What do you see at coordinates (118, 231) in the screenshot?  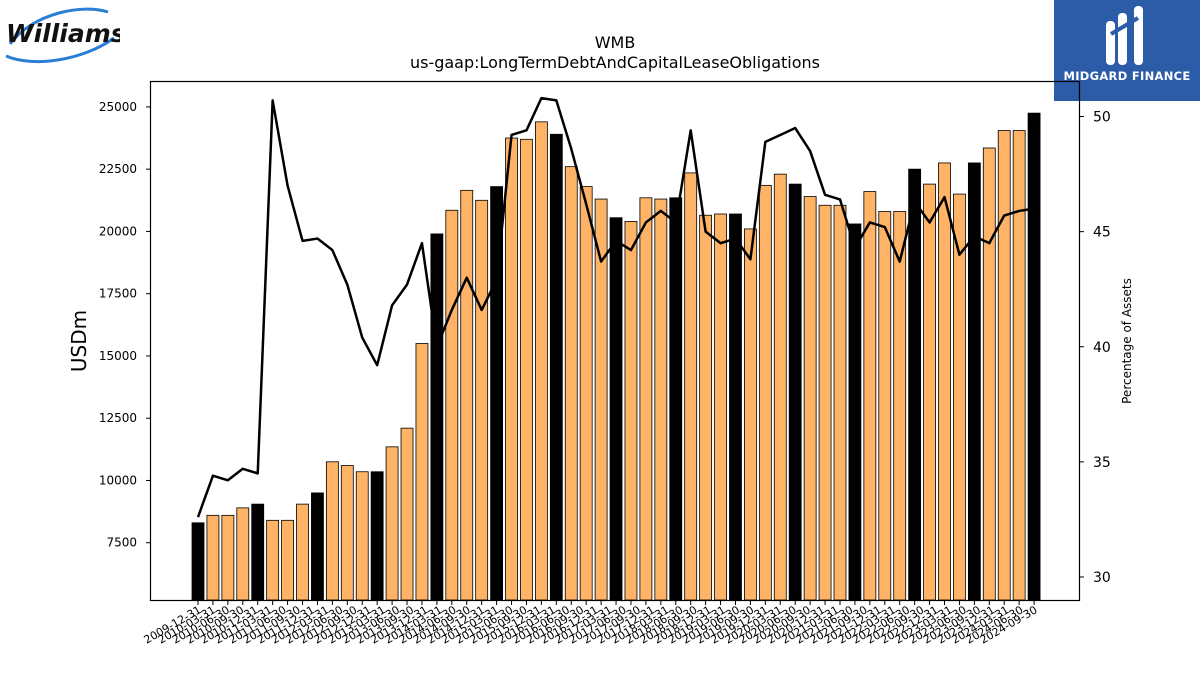 I see `y-tick-label: 20000` at bounding box center [118, 231].